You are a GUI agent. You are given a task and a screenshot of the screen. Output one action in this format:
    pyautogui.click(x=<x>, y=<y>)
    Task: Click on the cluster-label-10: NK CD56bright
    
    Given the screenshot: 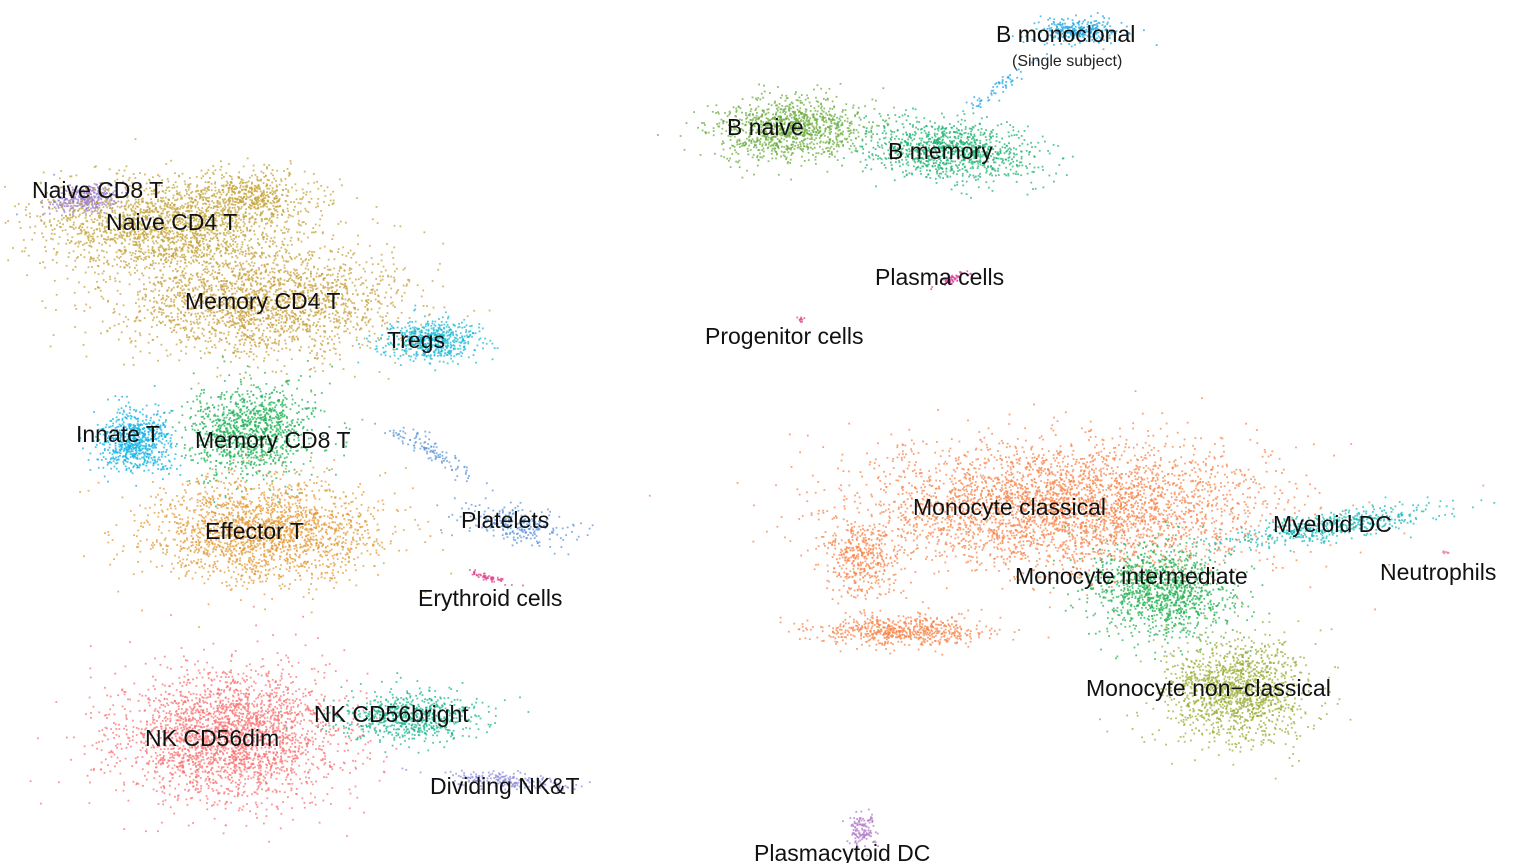 What is the action you would take?
    pyautogui.click(x=391, y=714)
    